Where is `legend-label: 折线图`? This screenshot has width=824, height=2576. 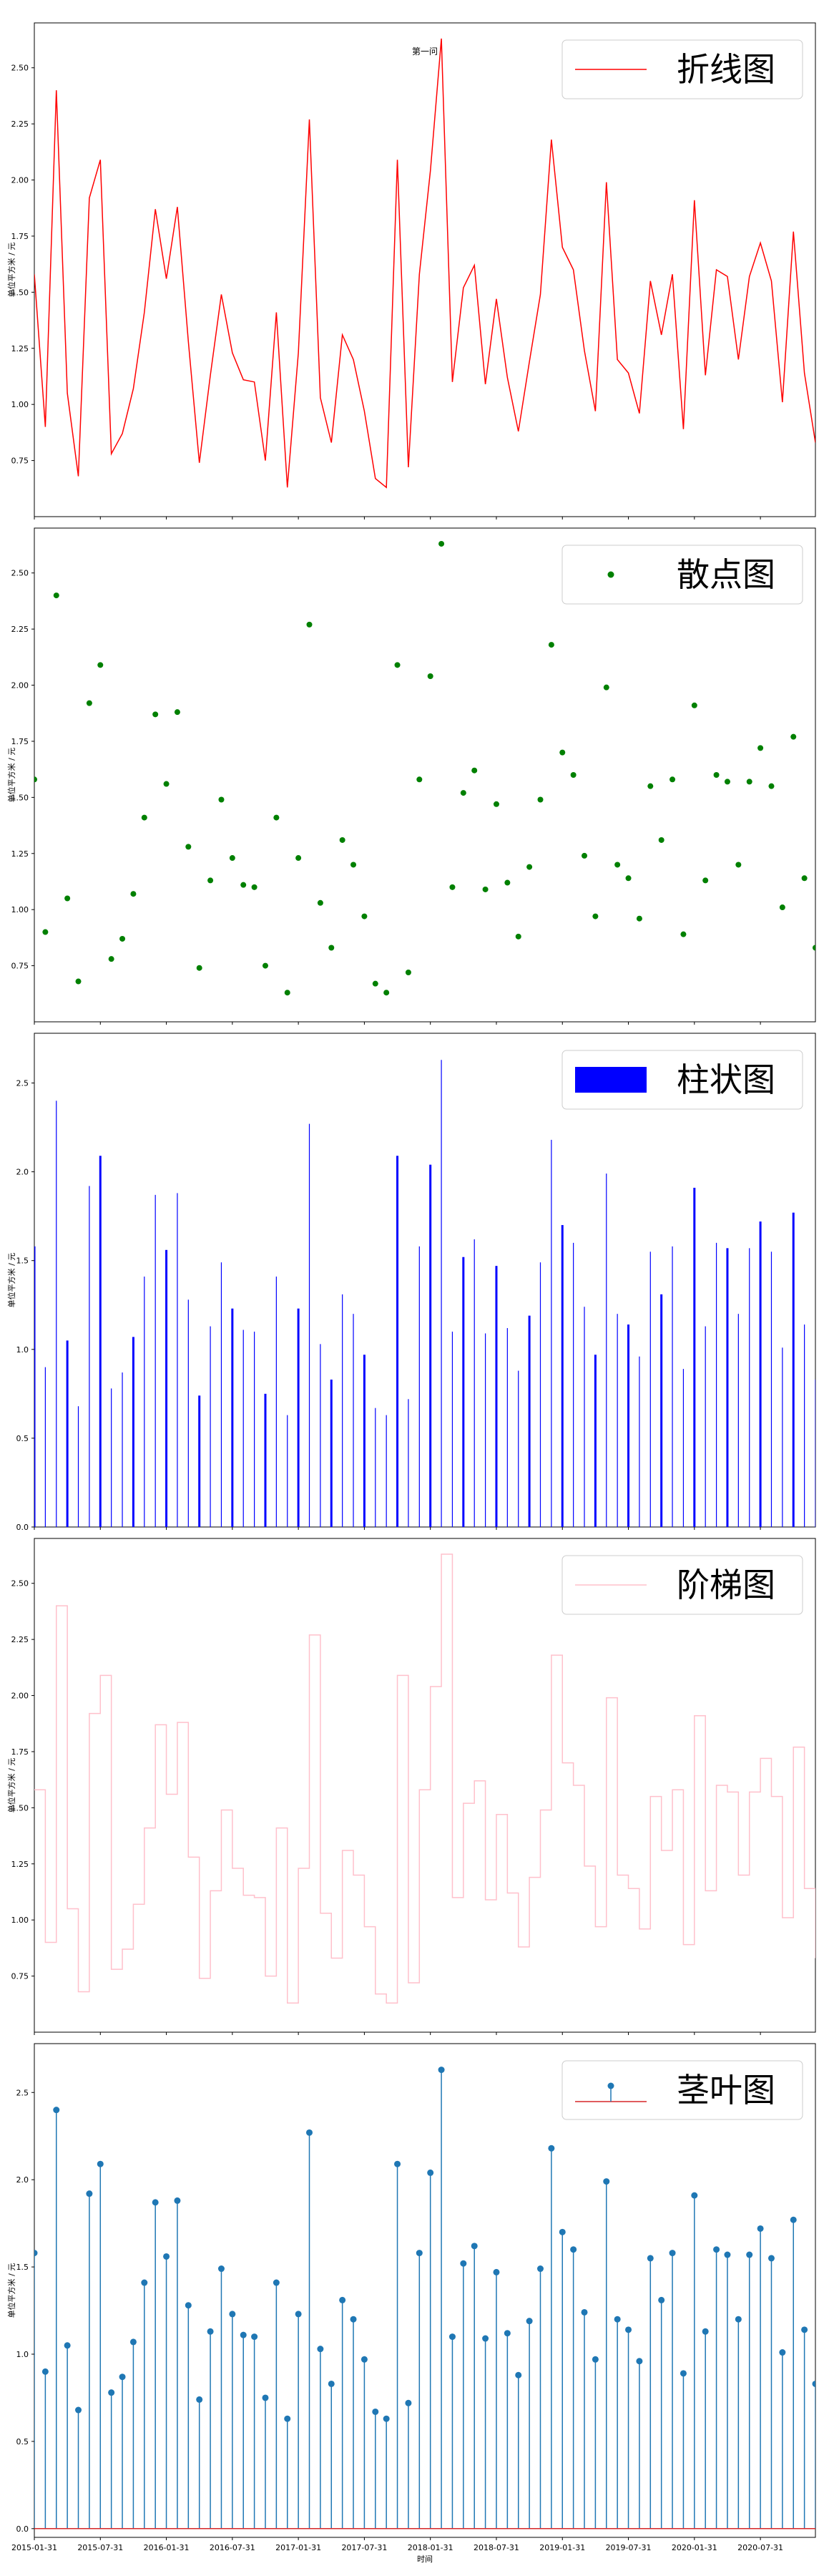
legend-label: 折线图 is located at coordinates (726, 69).